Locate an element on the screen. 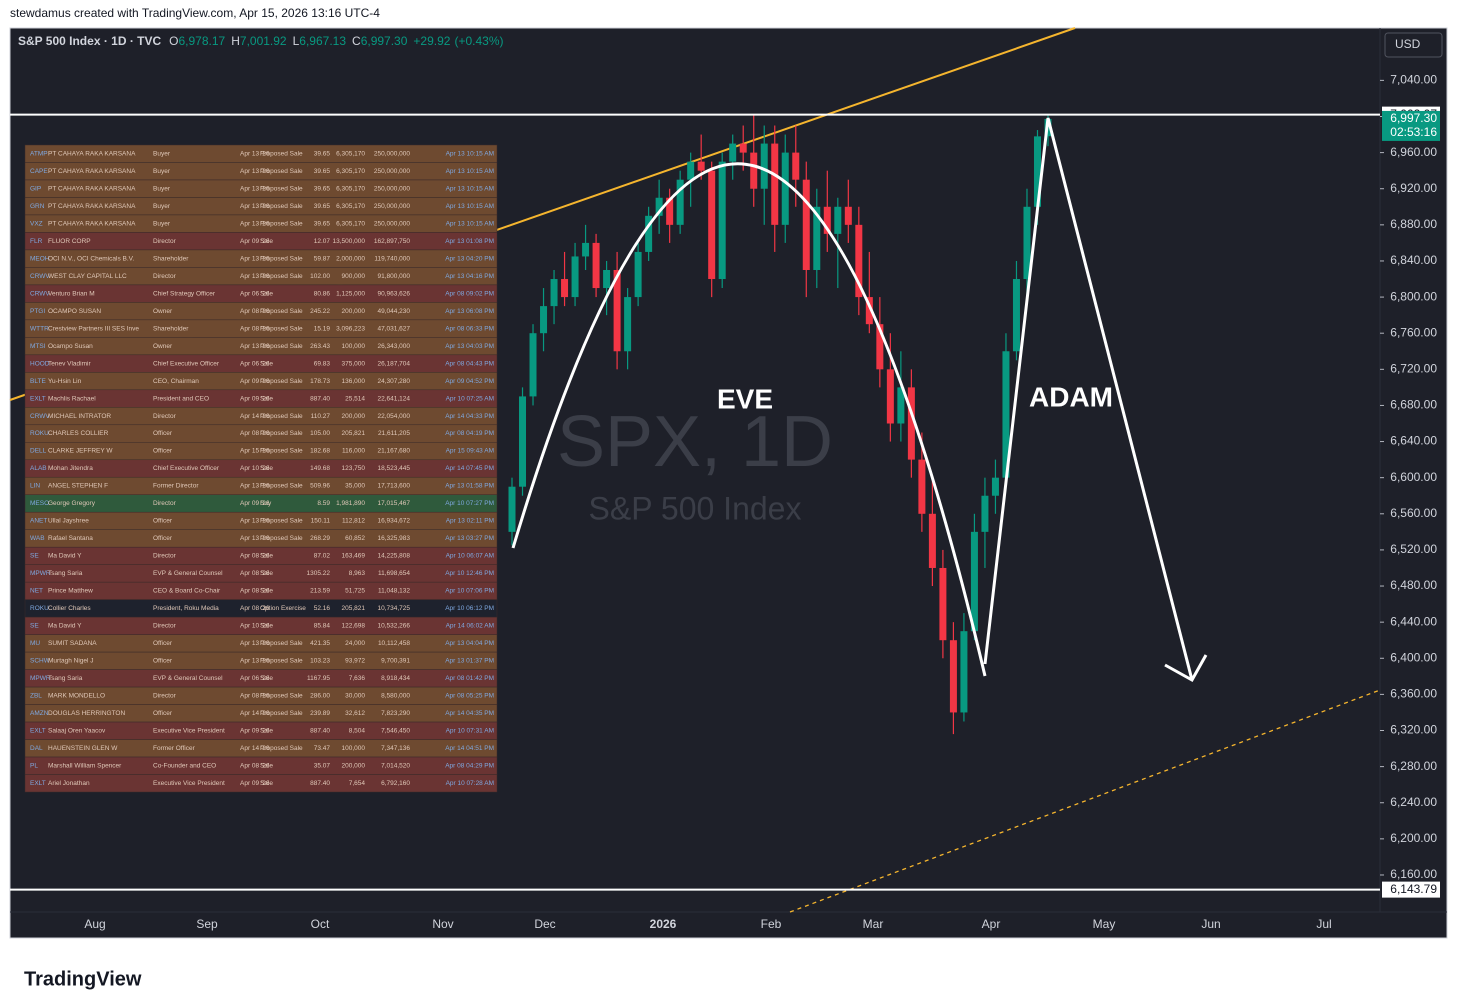 This screenshot has width=1457, height=999. table-cell: 105.00 is located at coordinates (320, 433).